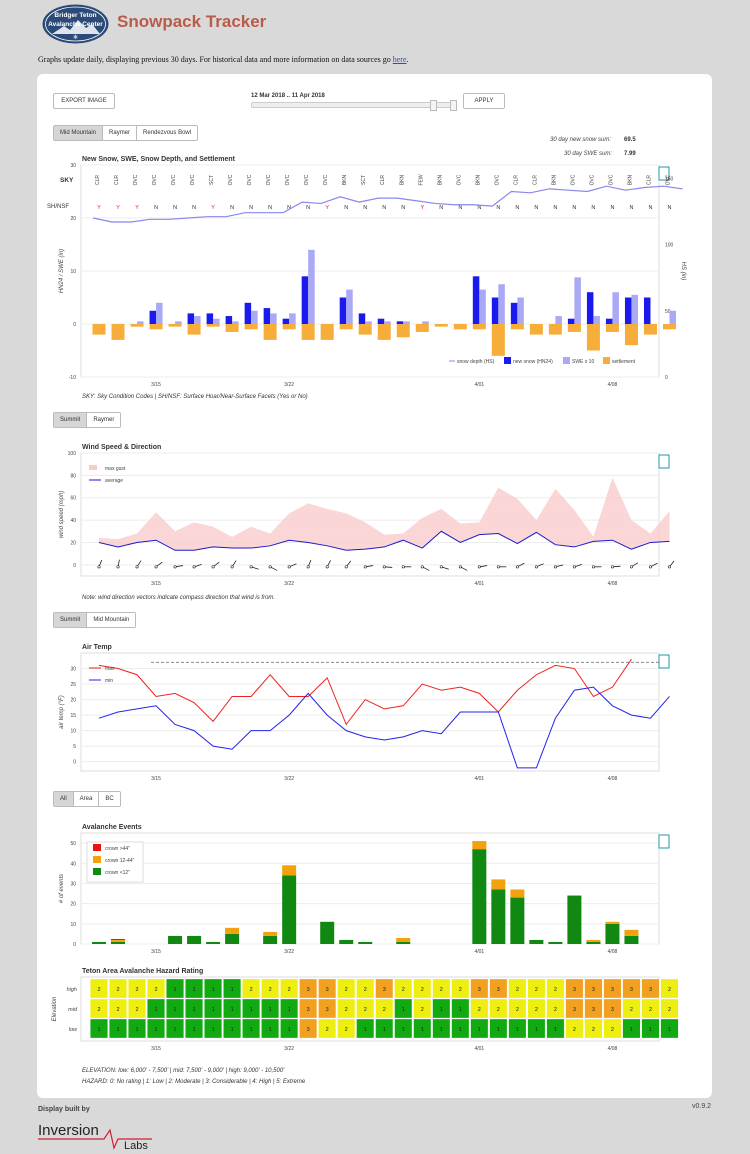 The width and height of the screenshot is (750, 1154). Describe the element at coordinates (86, 799) in the screenshot. I see `tab-area: Area` at that location.